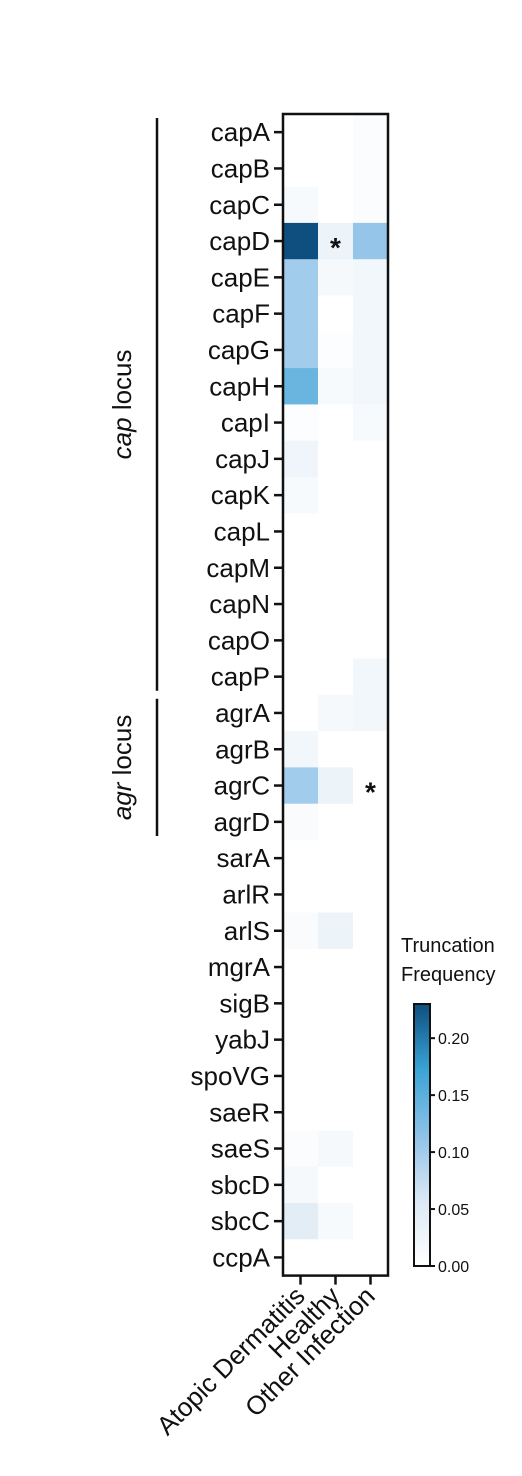 The width and height of the screenshot is (522, 1476). Describe the element at coordinates (242, 531) in the screenshot. I see `row-label-capL: capL` at that location.